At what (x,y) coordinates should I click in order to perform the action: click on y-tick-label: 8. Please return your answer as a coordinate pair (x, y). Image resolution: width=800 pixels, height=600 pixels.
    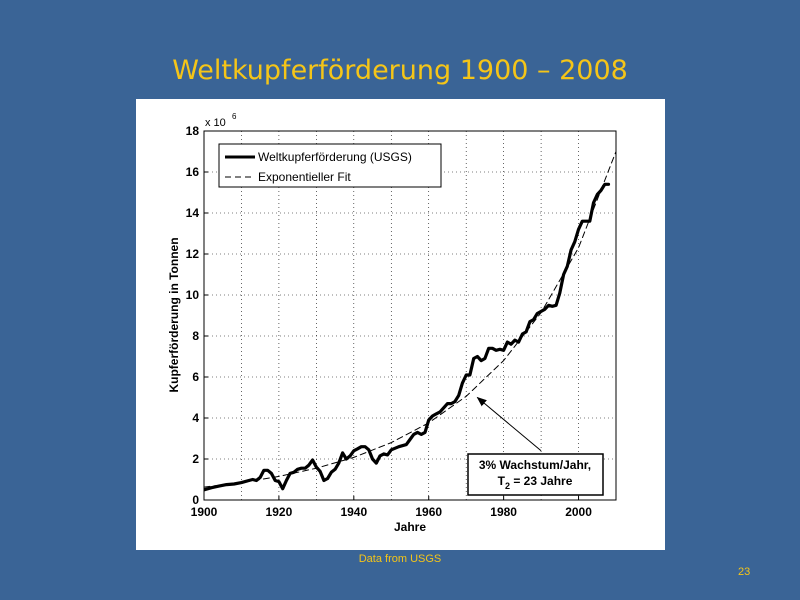
    Looking at the image, I should click on (195, 336).